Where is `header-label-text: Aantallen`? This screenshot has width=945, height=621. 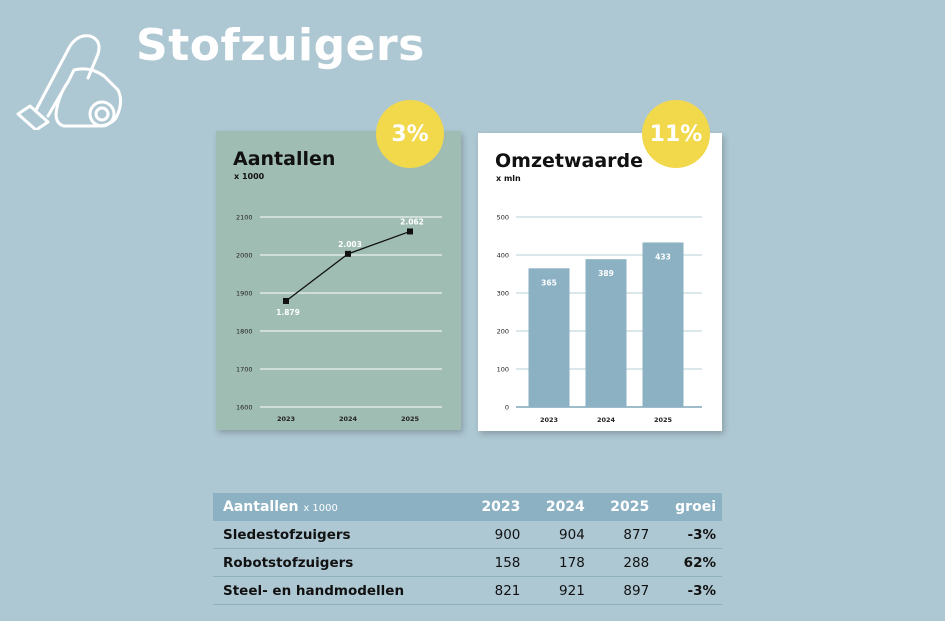
header-label-text: Aantallen is located at coordinates (261, 507).